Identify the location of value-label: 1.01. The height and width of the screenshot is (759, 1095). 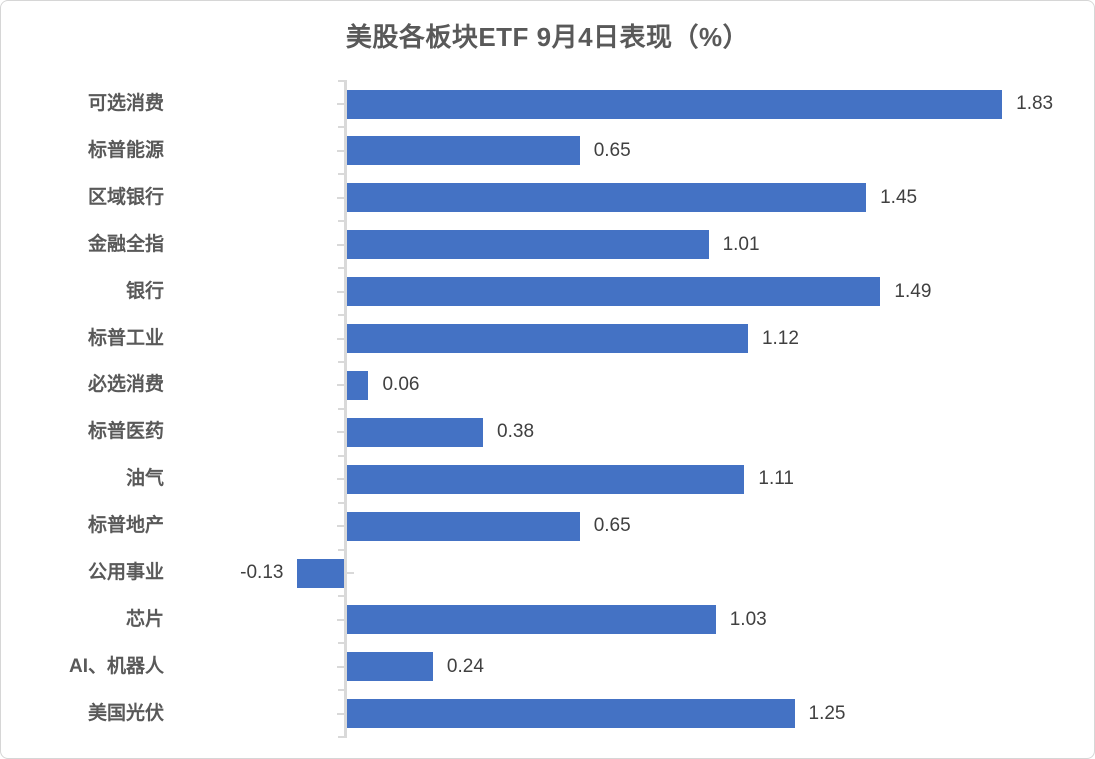
(741, 244).